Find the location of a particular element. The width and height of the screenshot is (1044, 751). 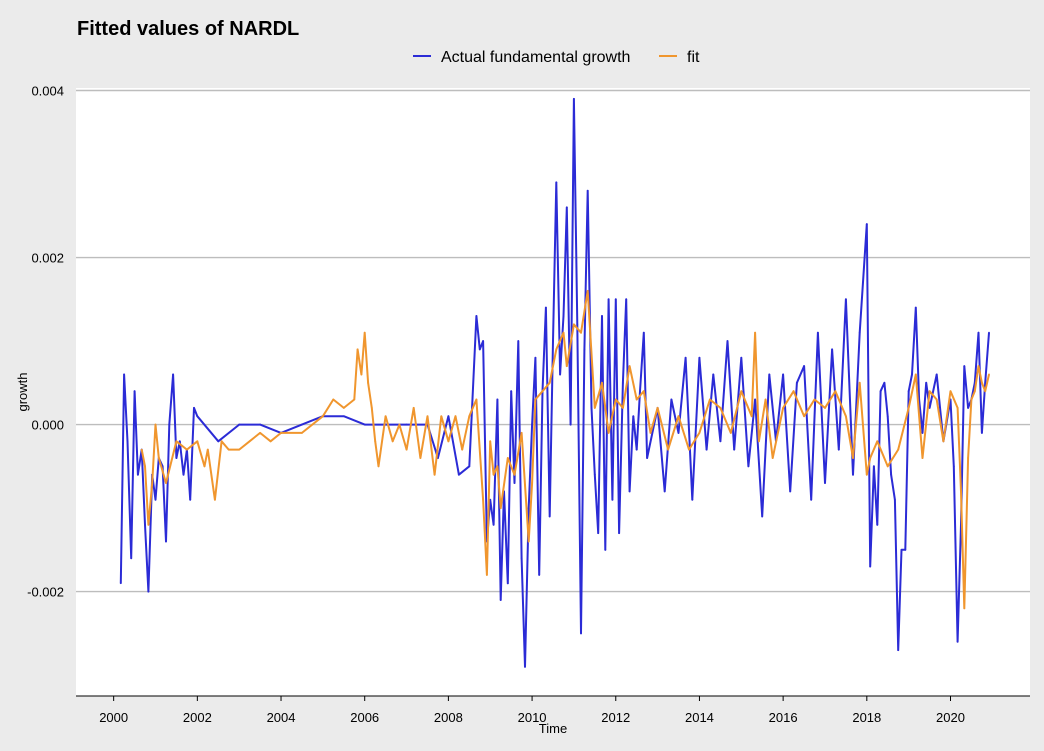

x-tick-label: 2002 is located at coordinates (197, 717).